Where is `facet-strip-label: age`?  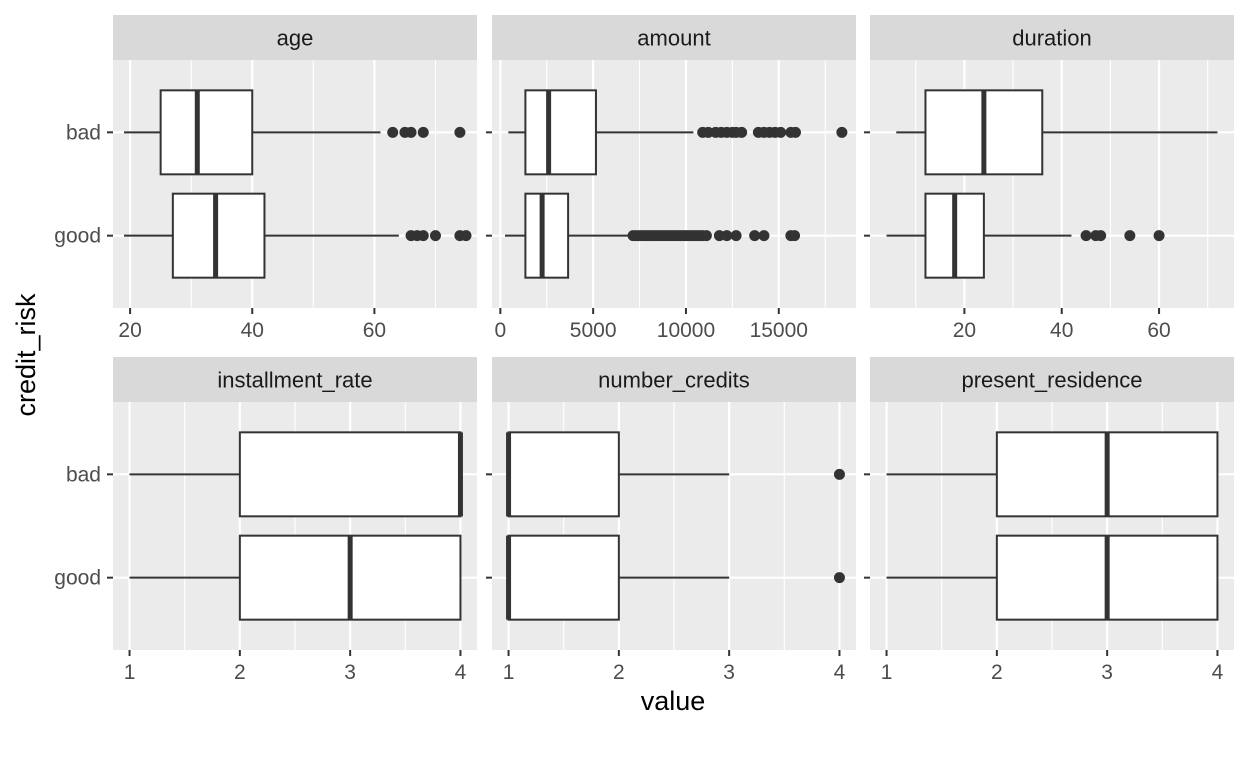
facet-strip-label: age is located at coordinates (295, 38).